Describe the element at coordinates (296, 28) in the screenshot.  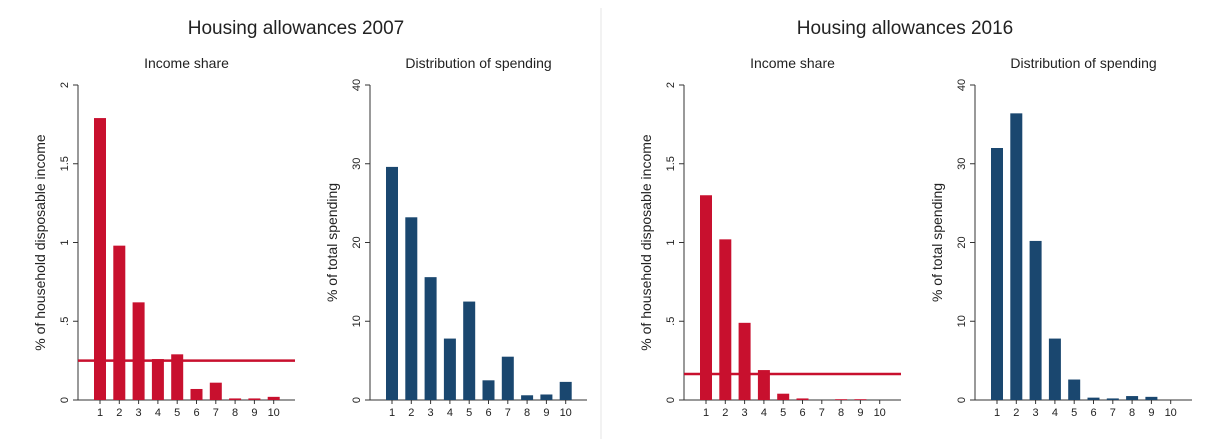
I see `panel-title: Housing allowances 2007` at that location.